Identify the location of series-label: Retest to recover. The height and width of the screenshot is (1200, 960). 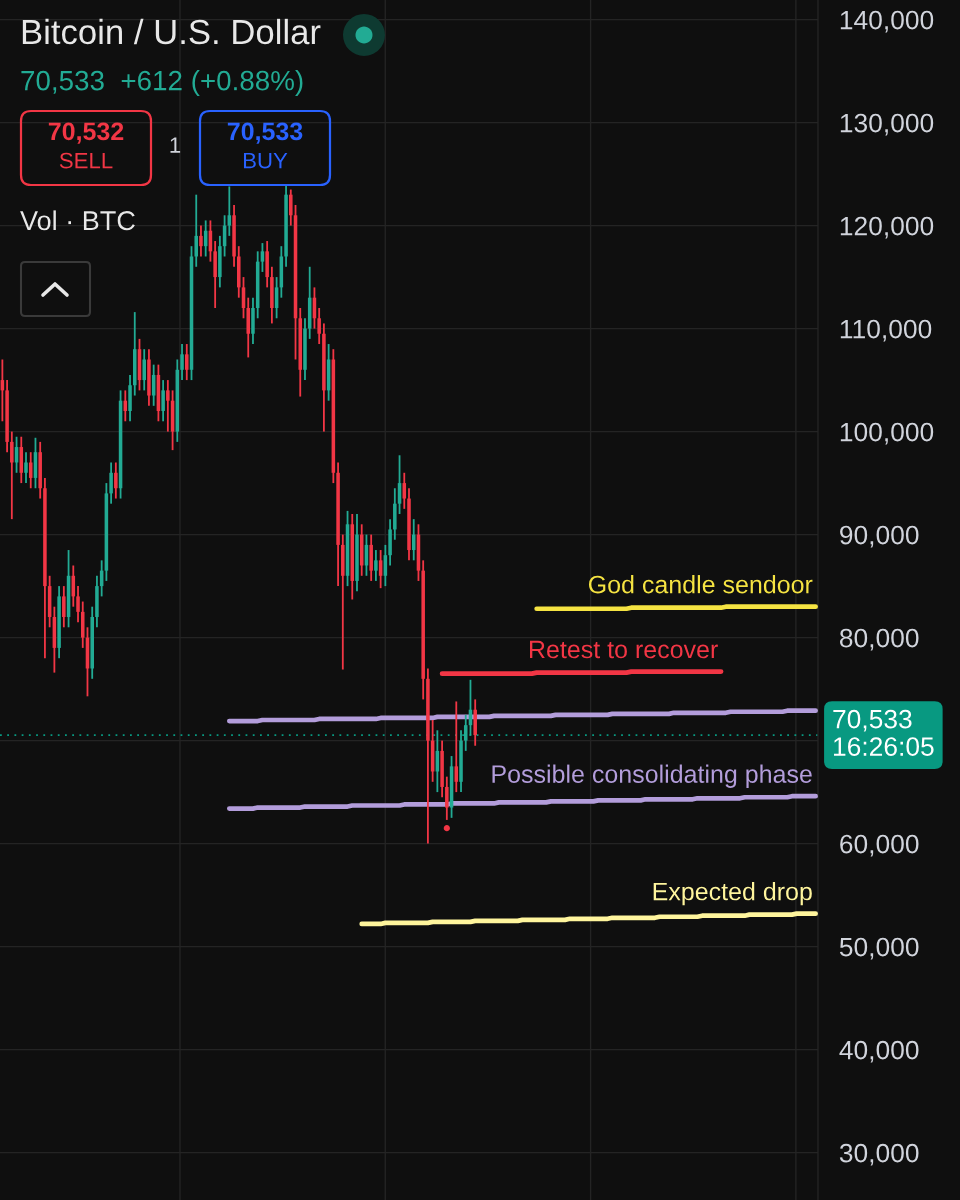
(624, 649).